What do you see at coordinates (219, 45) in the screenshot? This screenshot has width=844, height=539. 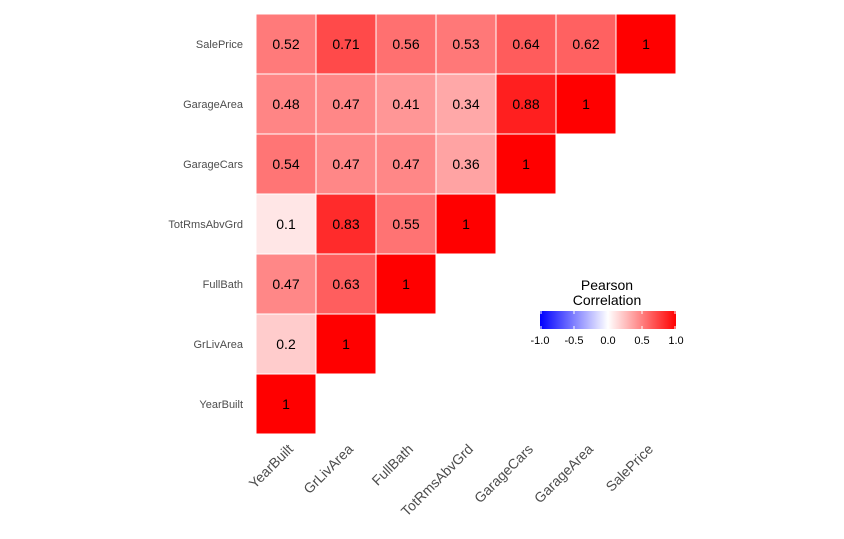 I see `y-axis-tick-label: SalePrice` at bounding box center [219, 45].